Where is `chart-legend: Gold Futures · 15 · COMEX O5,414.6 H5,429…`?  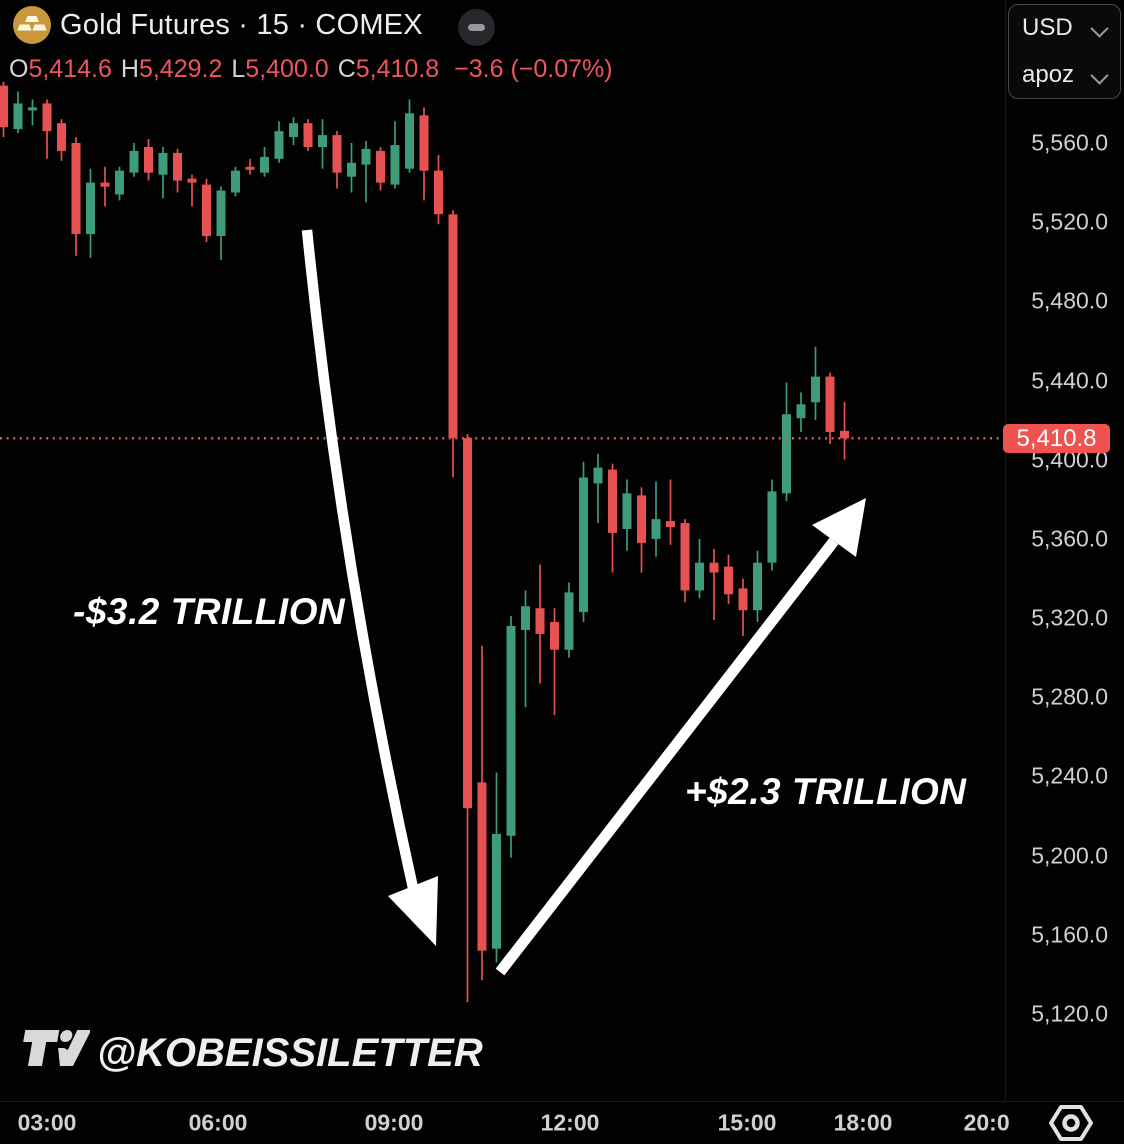 chart-legend: Gold Futures · 15 · COMEX O5,414.6 H5,429… is located at coordinates (505, 45).